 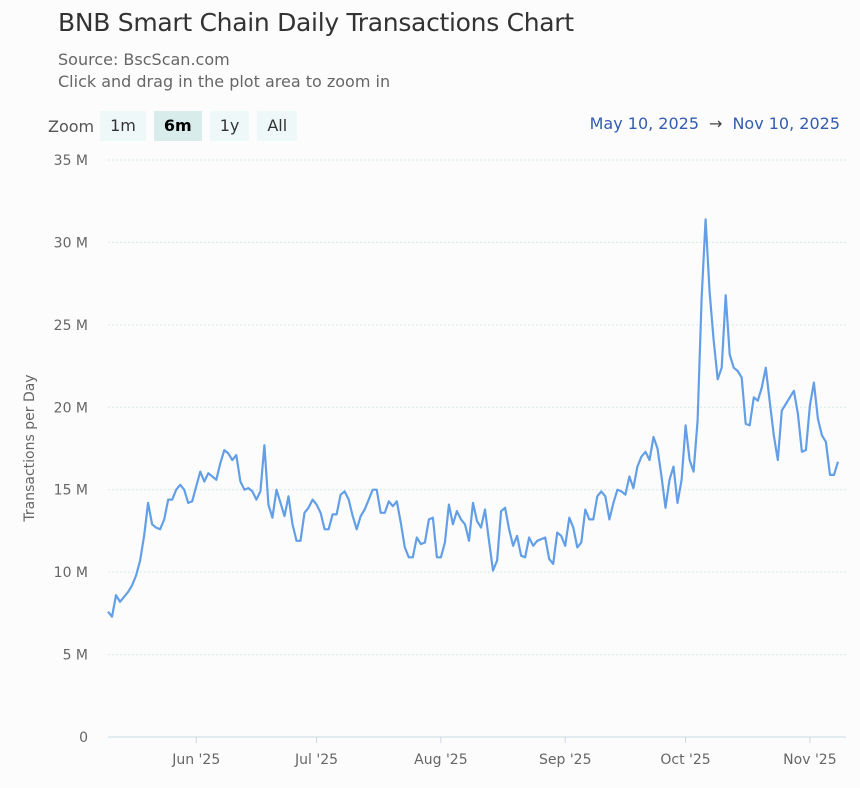 What do you see at coordinates (30, 448) in the screenshot?
I see `y-axis-title: Transactions per Day` at bounding box center [30, 448].